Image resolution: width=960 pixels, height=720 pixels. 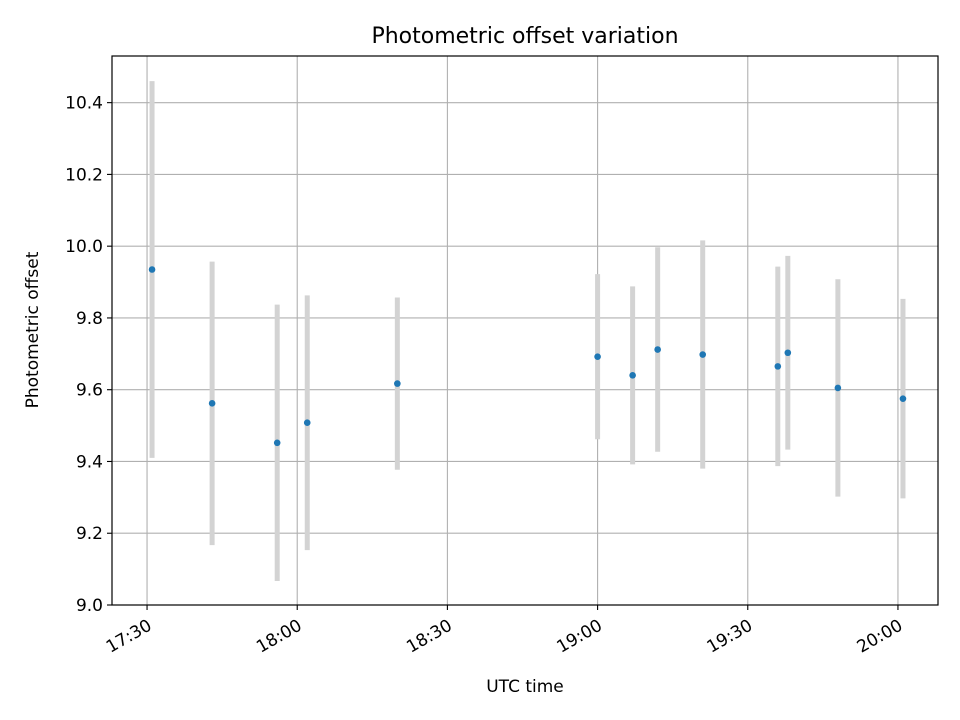 I want to click on x-axis-label: UTC time, so click(x=525, y=687).